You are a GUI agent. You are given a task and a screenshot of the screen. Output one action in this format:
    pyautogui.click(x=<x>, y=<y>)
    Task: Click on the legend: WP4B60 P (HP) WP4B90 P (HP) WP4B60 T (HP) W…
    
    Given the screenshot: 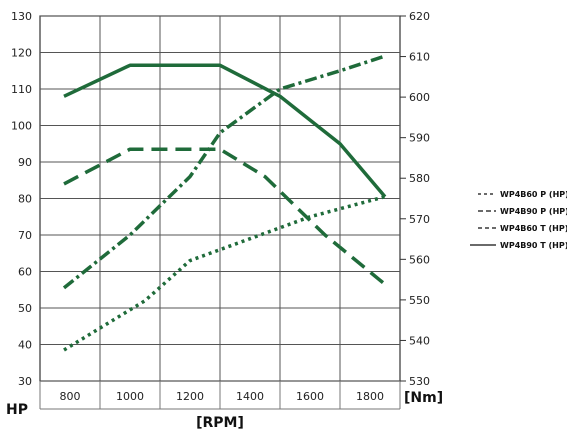 What is the action you would take?
    pyautogui.click(x=518, y=220)
    